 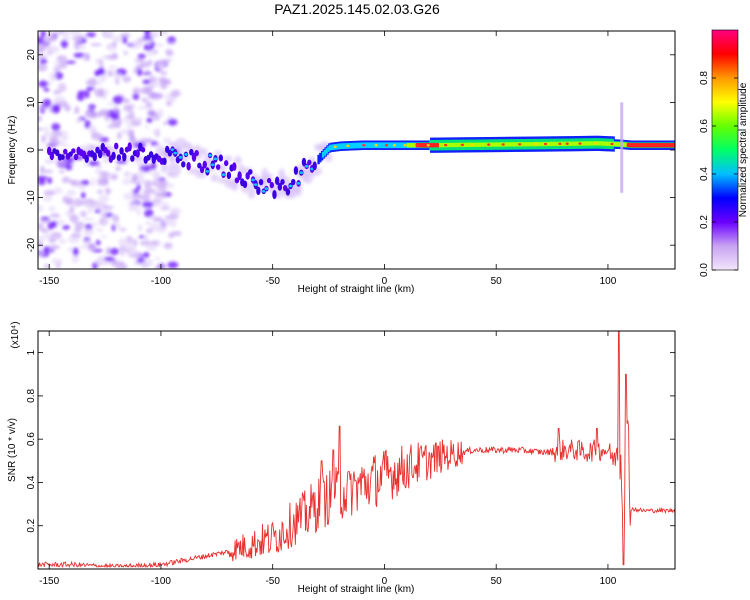 I want to click on spectrogram-ridge, so click(x=360, y=151).